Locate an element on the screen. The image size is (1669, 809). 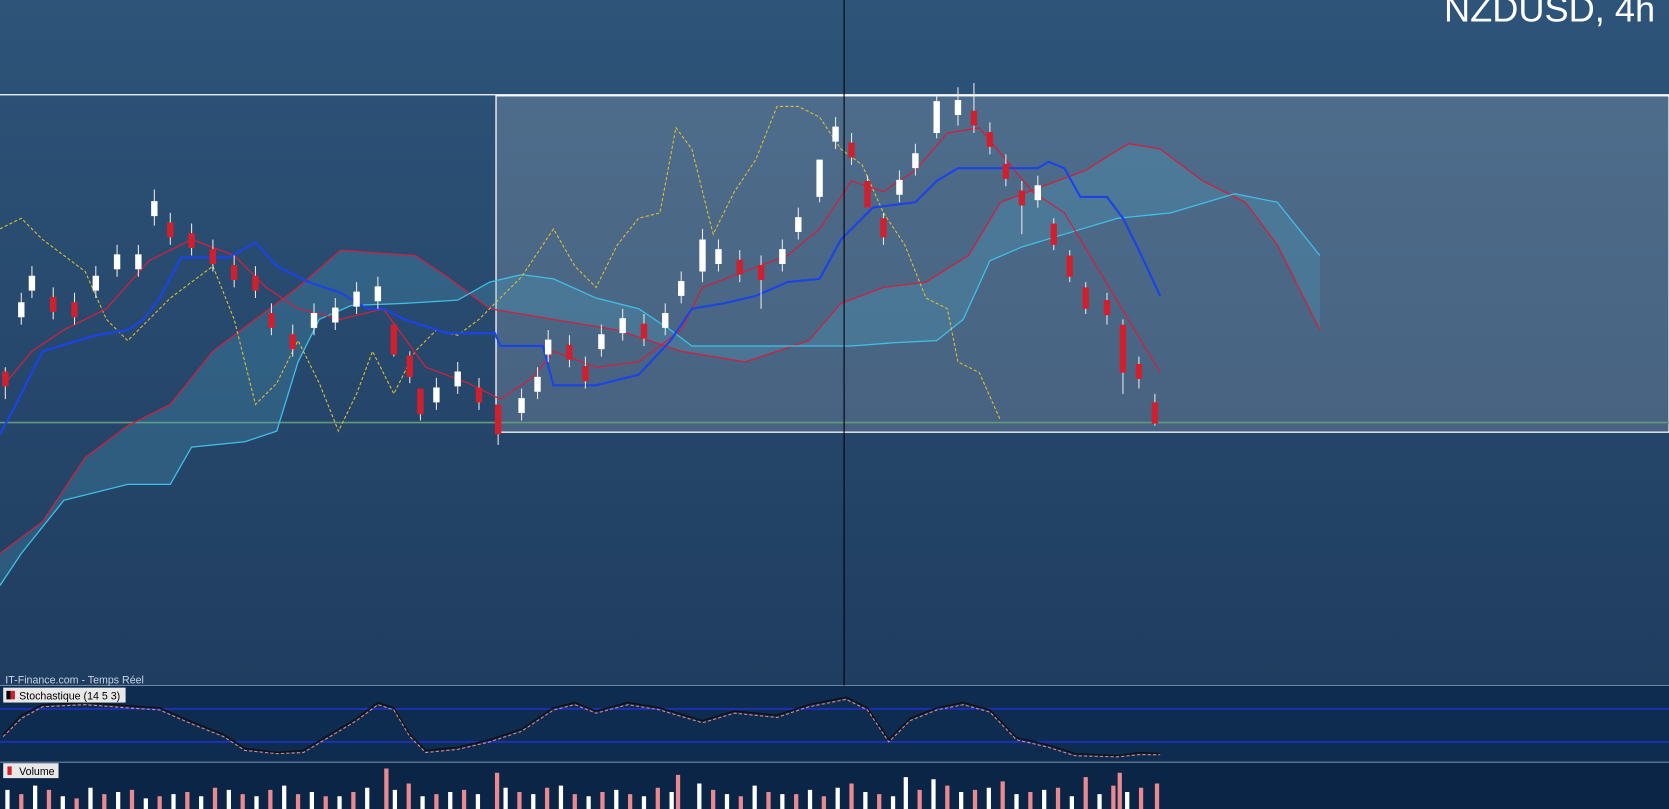
stoch-d is located at coordinates (581, 728).